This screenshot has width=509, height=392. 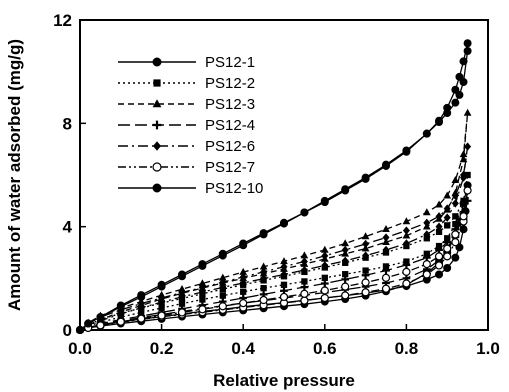 What do you see at coordinates (325, 348) in the screenshot?
I see `x-tick-label: 0.6` at bounding box center [325, 348].